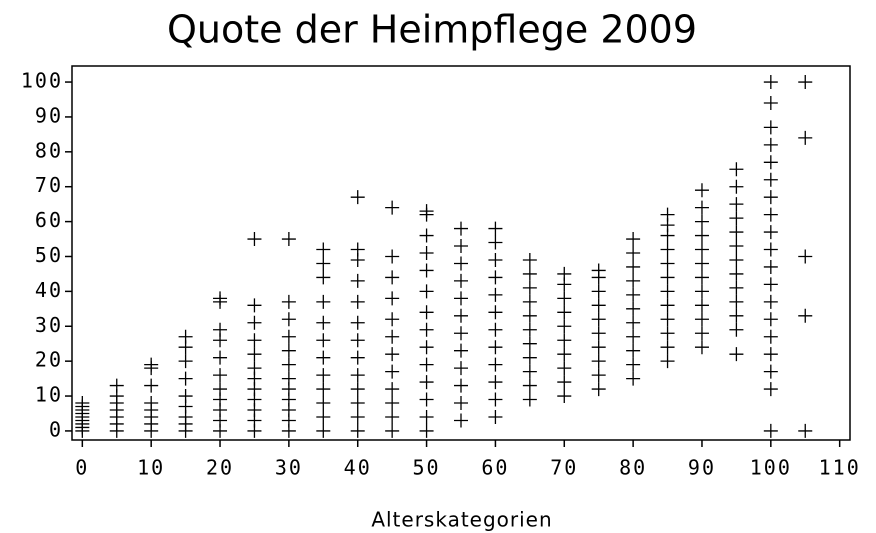  I want to click on y-tick-label: 50, so click(49, 255).